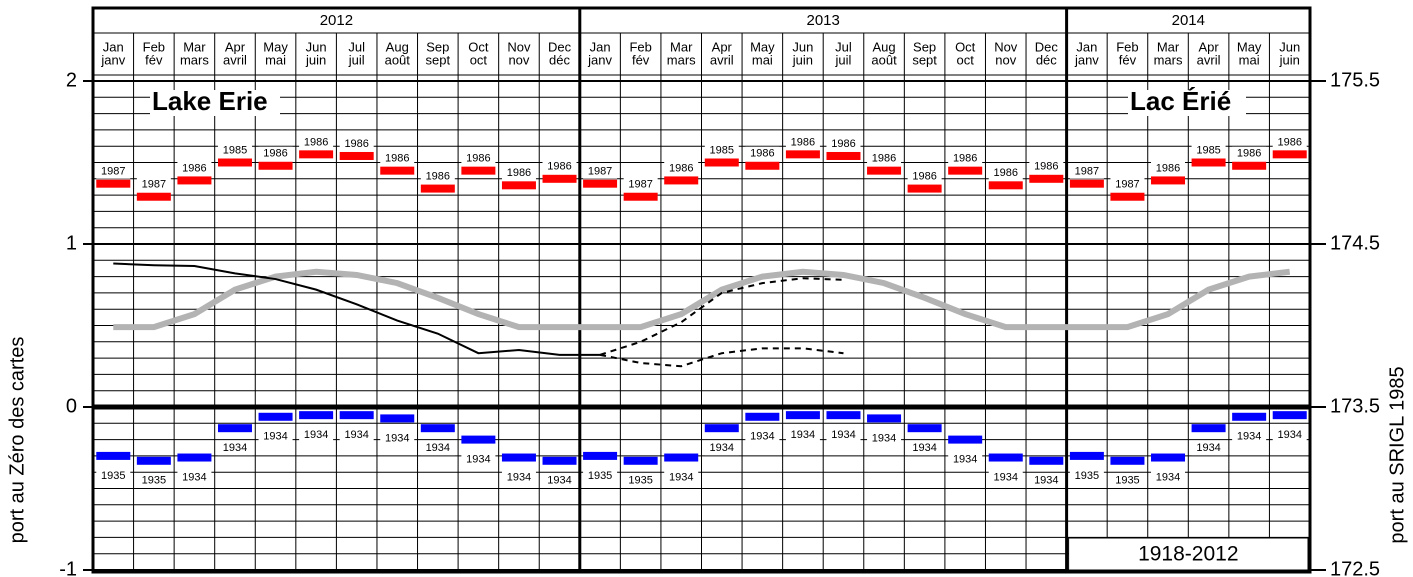 The height and width of the screenshot is (577, 1413). What do you see at coordinates (762, 46) in the screenshot?
I see `month-label-en: May` at bounding box center [762, 46].